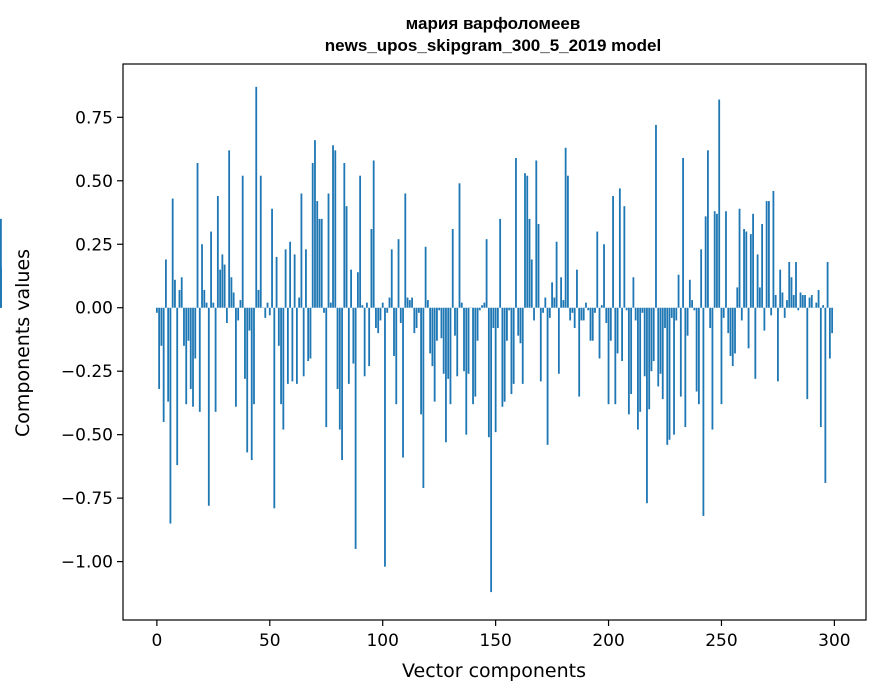 Image resolution: width=880 pixels, height=696 pixels. Describe the element at coordinates (156, 641) in the screenshot. I see `x-tick-label: 0` at that location.